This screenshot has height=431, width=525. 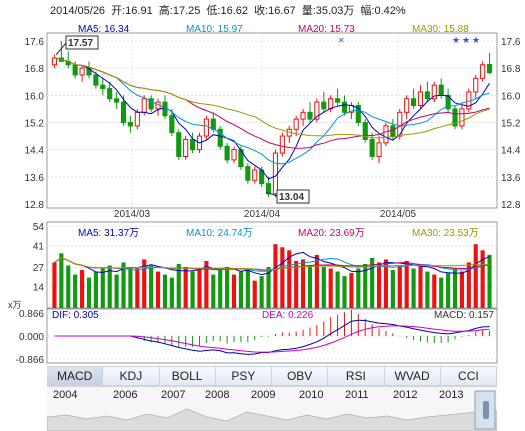 What do you see at coordinates (440, 29) in the screenshot?
I see `price-ma-label: MA30: 15.88` at bounding box center [440, 29].